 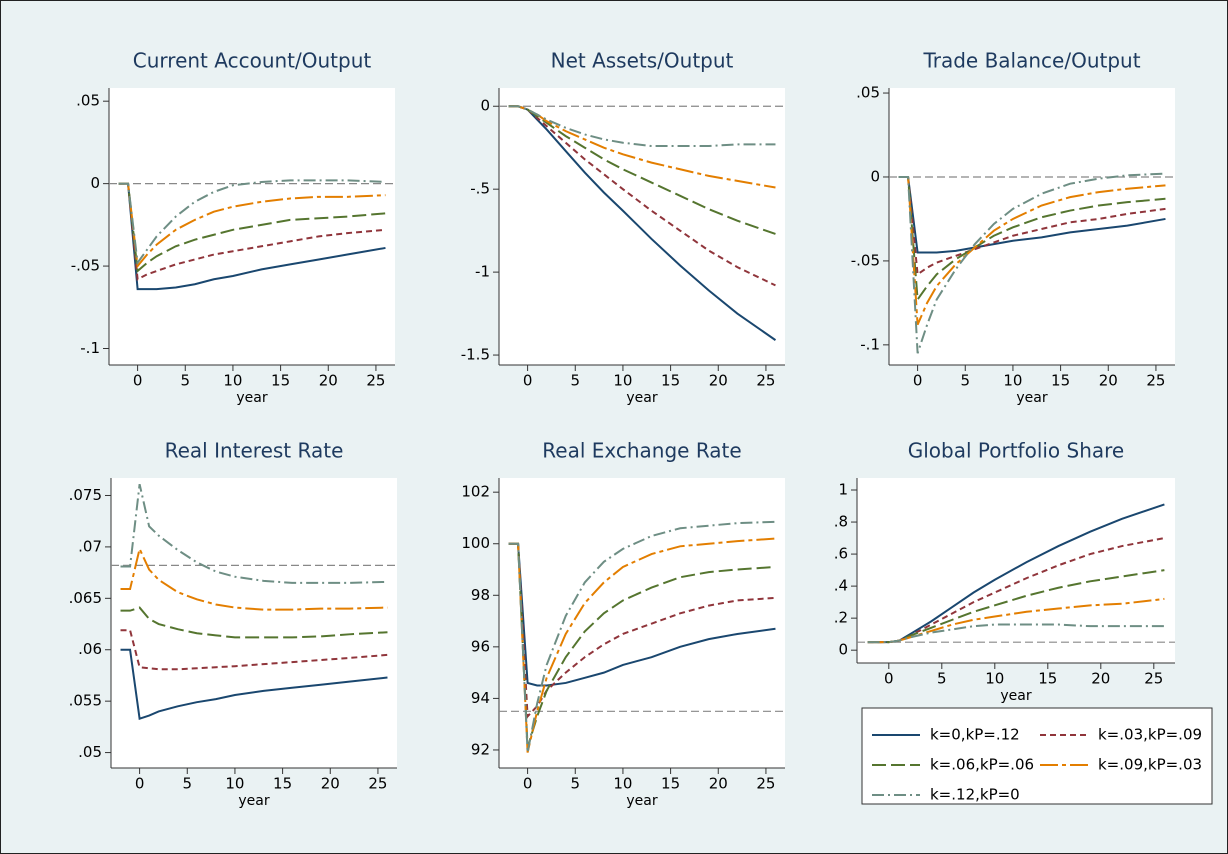 I want to click on panel-title: Global Portfolio Share, so click(x=1016, y=451).